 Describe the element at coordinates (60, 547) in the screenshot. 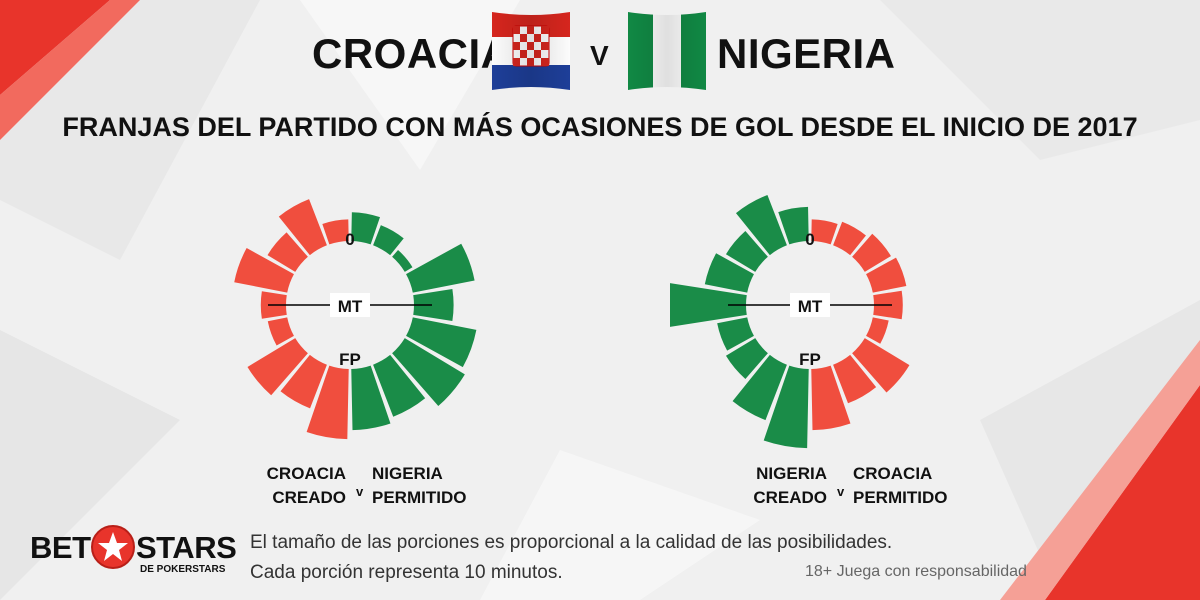

I see `logo-word-bet: BET` at that location.